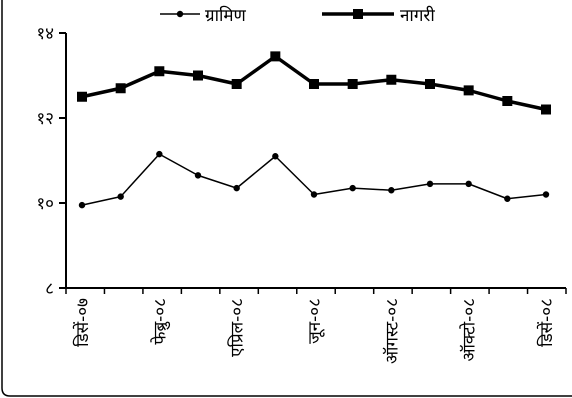  What do you see at coordinates (237, 327) in the screenshot?
I see `x-tick-label: एप्रिल-०८` at bounding box center [237, 327].